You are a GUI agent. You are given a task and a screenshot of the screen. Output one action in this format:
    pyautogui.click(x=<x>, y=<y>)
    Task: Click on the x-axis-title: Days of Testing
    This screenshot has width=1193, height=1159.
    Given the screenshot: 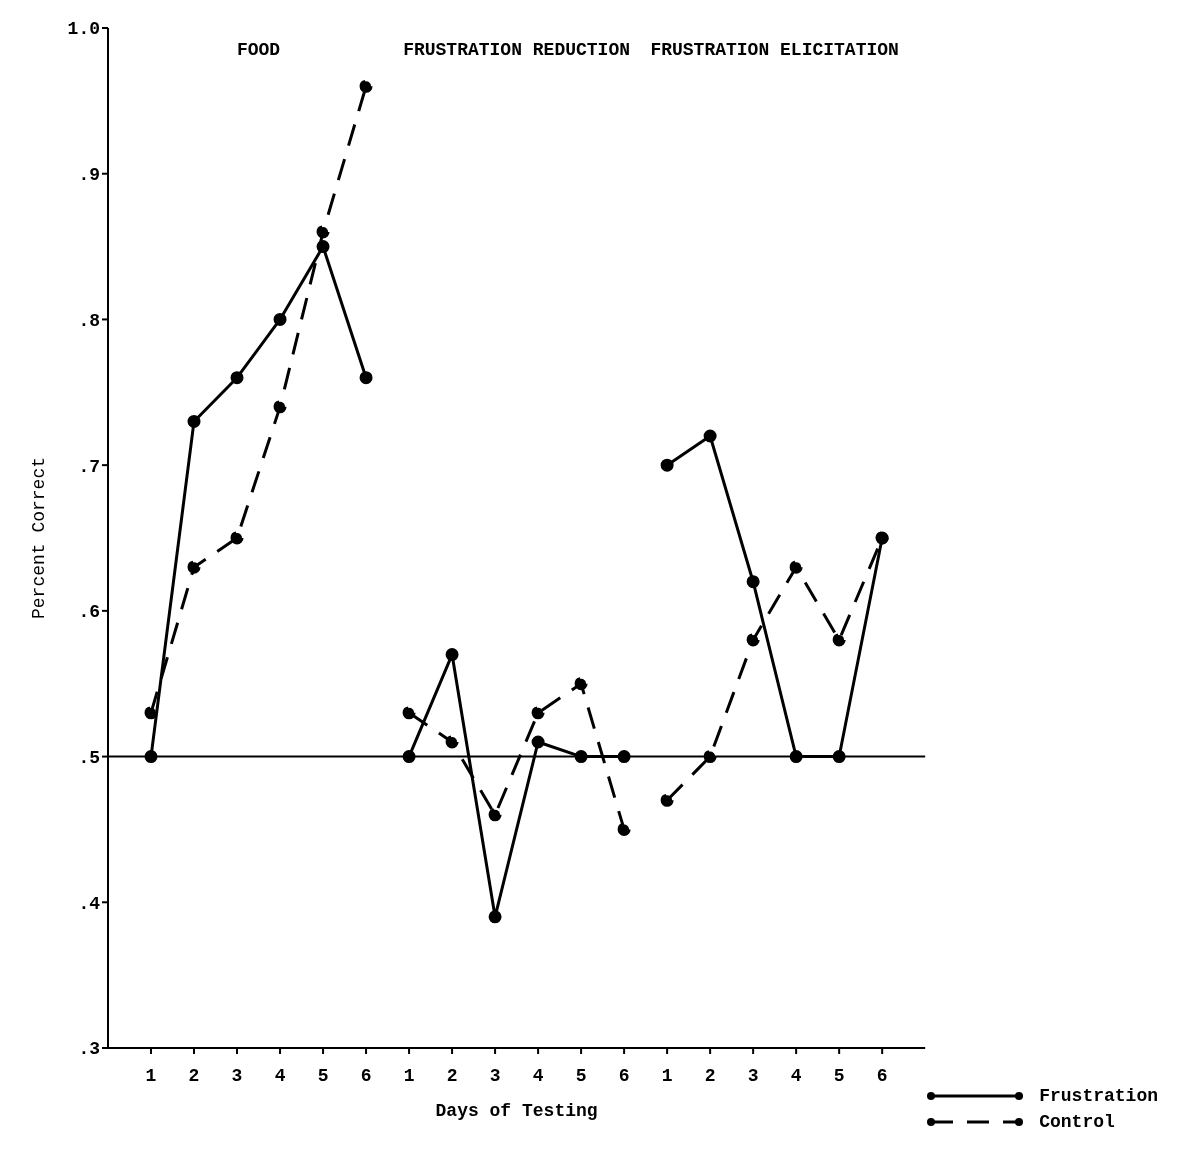 What is the action you would take?
    pyautogui.click(x=516, y=1111)
    